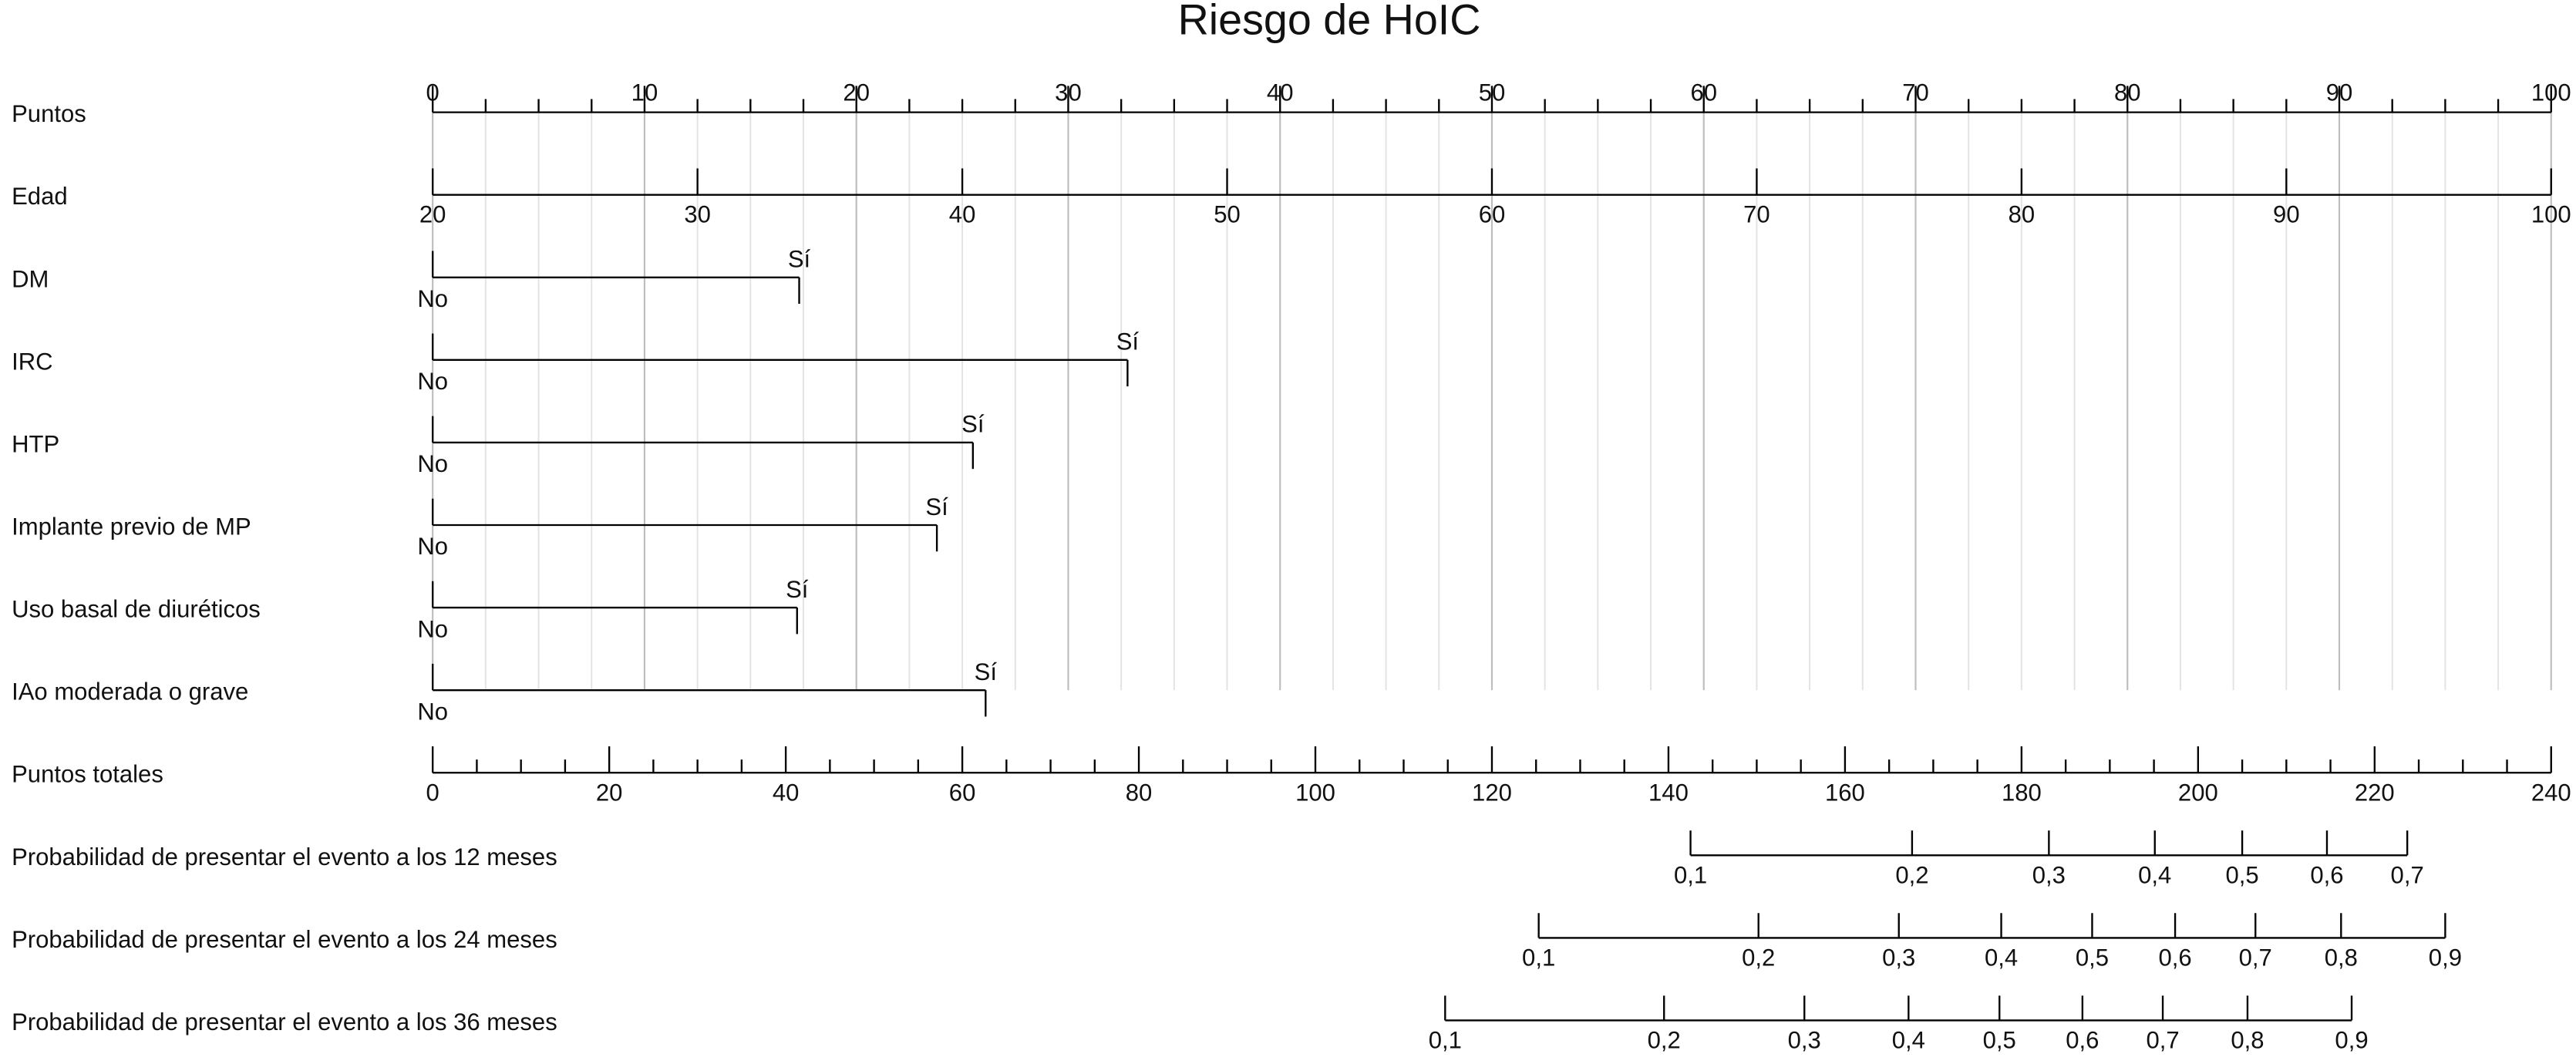 This screenshot has width=2576, height=1064. Describe the element at coordinates (130, 692) in the screenshot. I see `row-label: IAo moderada o grave` at that location.